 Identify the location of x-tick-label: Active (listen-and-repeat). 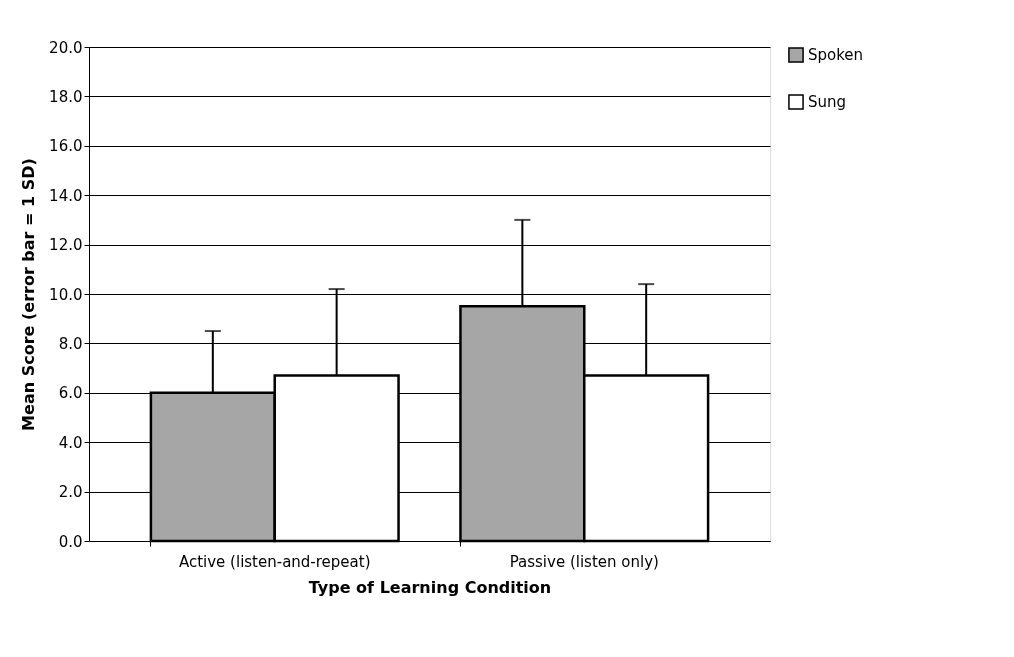
(274, 561).